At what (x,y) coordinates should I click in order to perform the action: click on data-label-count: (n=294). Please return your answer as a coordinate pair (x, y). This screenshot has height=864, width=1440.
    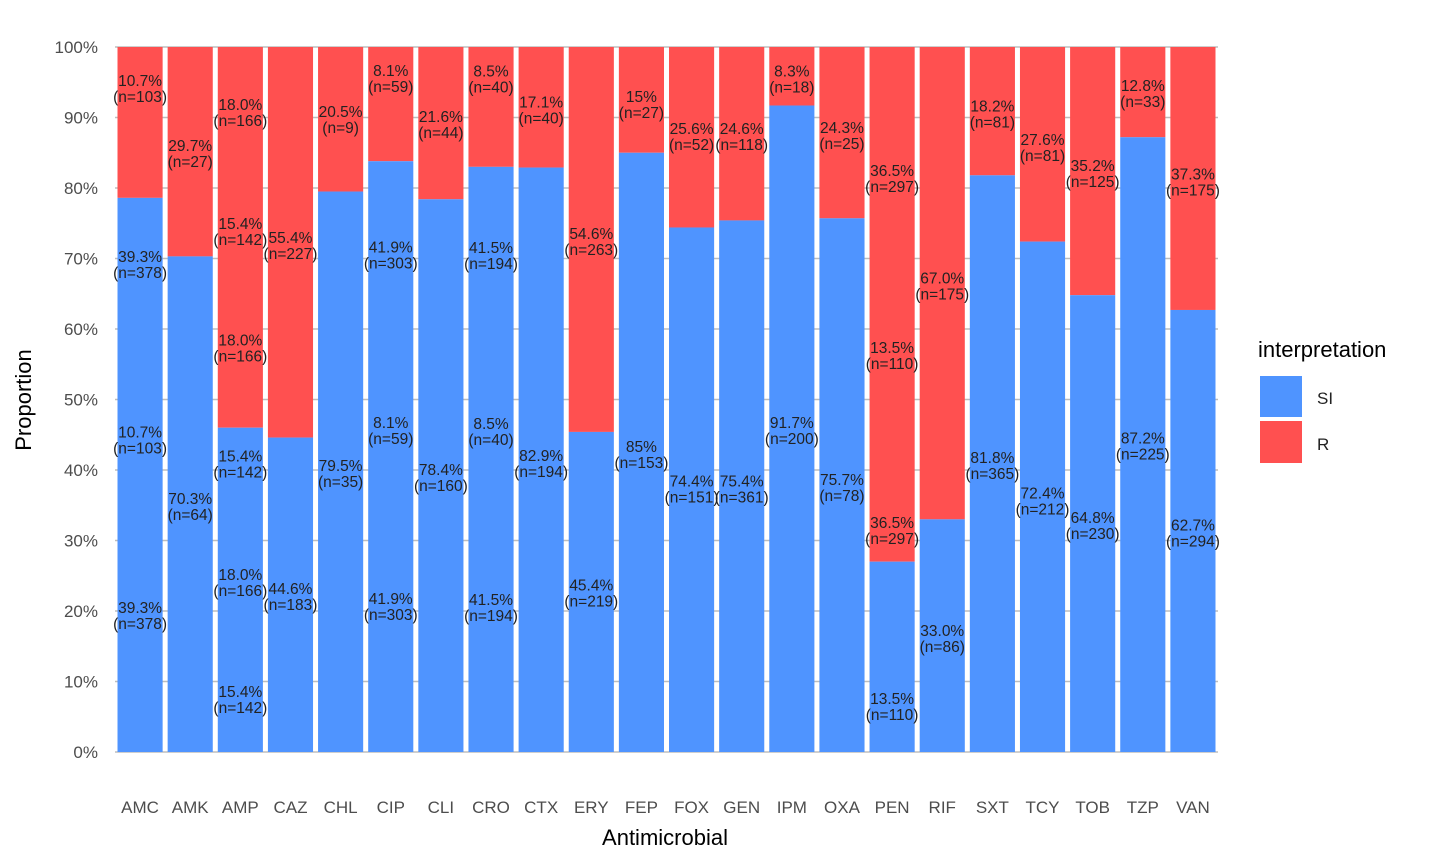
    Looking at the image, I should click on (1193, 542).